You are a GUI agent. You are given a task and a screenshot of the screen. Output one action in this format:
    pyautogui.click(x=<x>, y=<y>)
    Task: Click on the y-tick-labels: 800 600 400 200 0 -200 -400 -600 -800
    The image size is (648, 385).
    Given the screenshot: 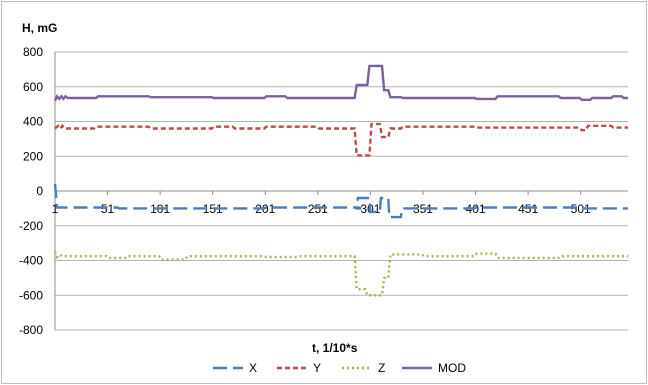 What is the action you would take?
    pyautogui.click(x=31, y=191)
    